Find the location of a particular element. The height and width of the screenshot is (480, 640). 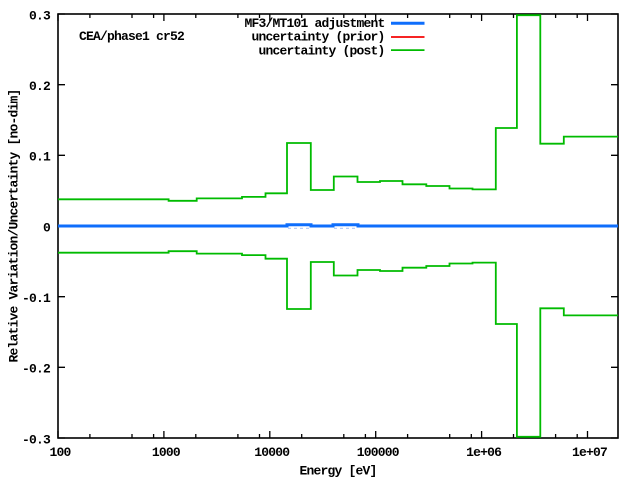

svg-text: CEA/phase1 cr52 is located at coordinates (132, 36).